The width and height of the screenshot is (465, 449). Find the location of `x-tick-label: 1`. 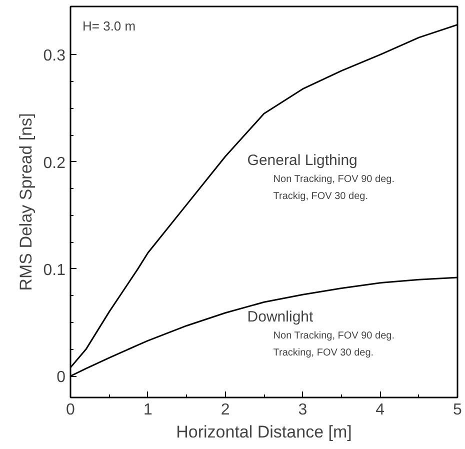

x-tick-label: 1 is located at coordinates (147, 410).